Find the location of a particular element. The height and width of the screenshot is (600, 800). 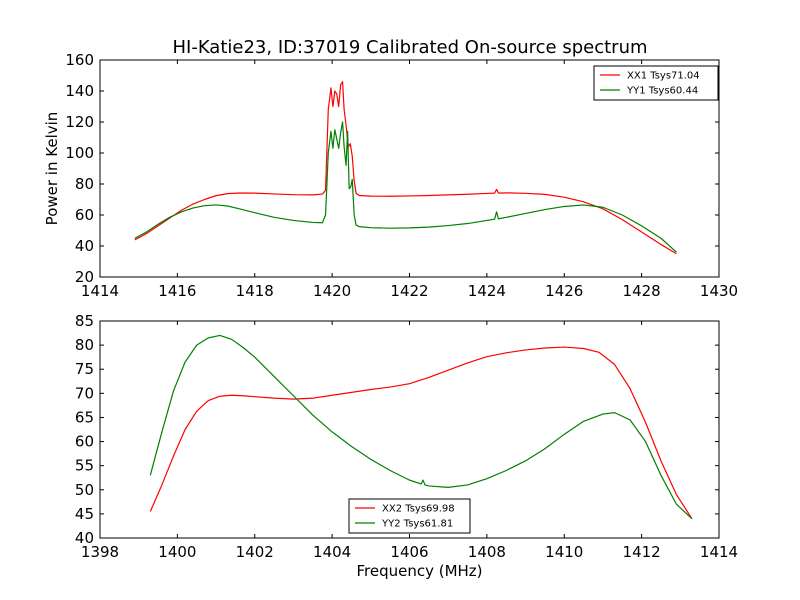

bottom-x-axis-label: Frequency (MHz) is located at coordinates (419, 571).